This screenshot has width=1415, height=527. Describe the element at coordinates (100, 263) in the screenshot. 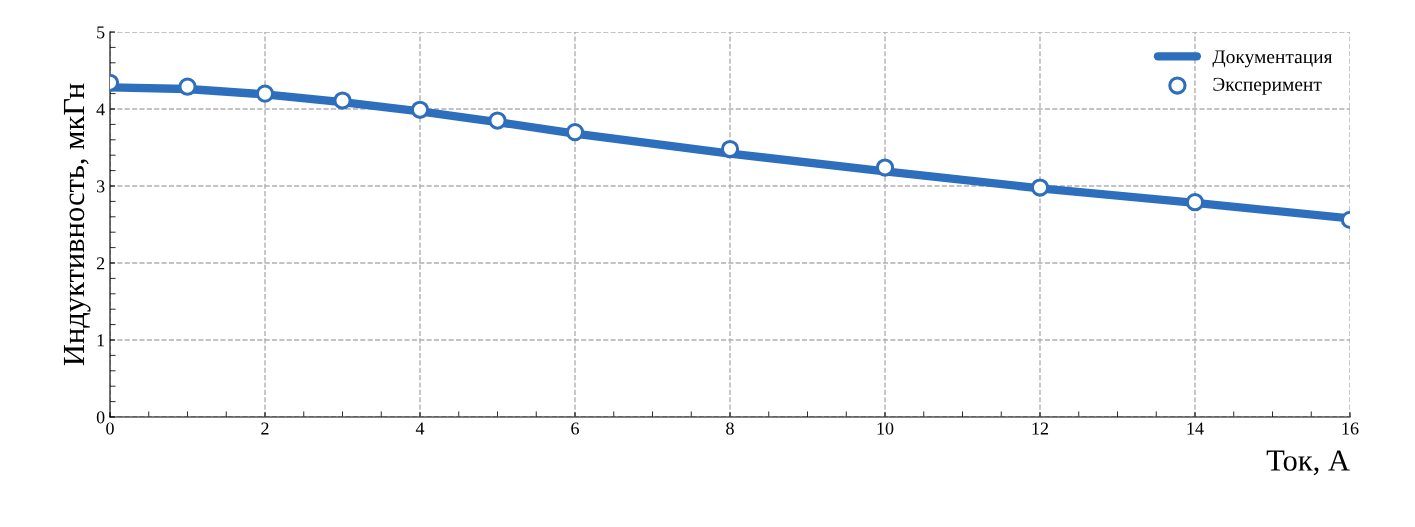

I see `y-tick-label: 2` at that location.